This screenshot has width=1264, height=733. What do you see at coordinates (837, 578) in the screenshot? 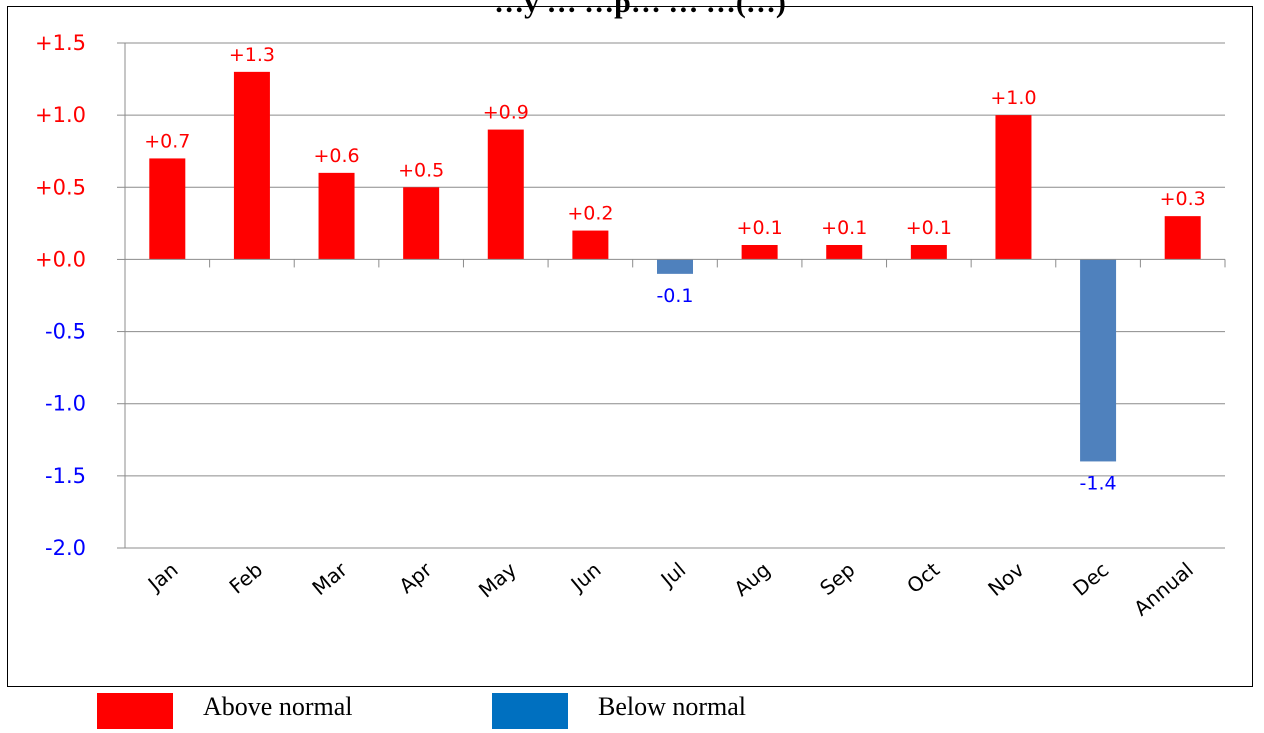
I see `x-tick-label: Sep` at bounding box center [837, 578].